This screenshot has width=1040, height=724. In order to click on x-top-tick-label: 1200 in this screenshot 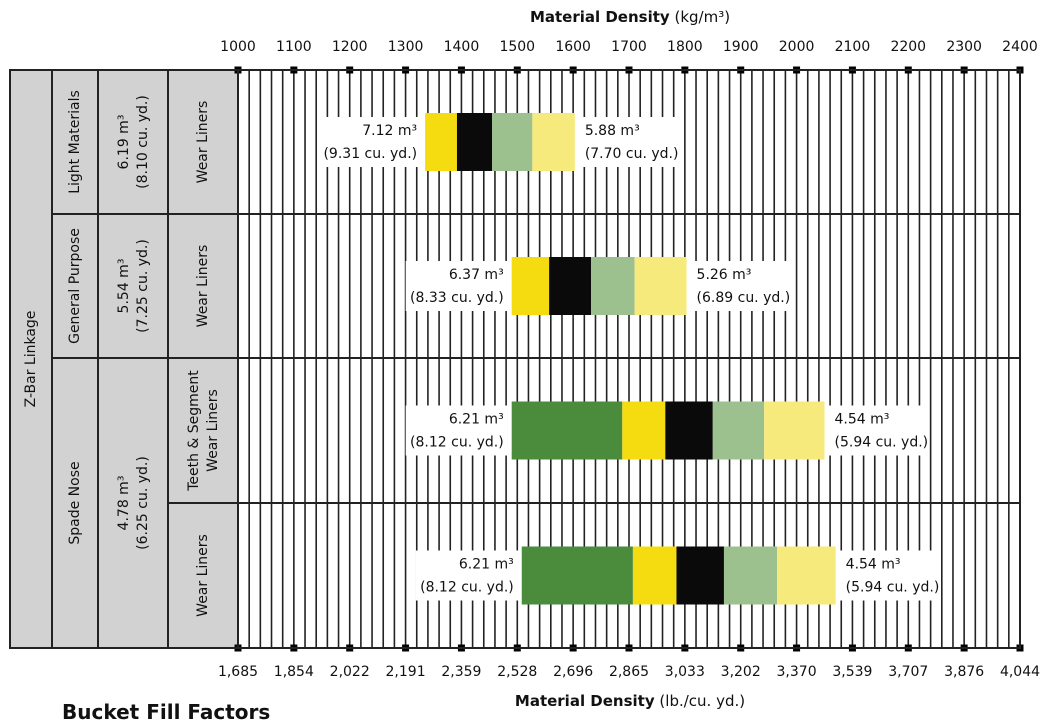, I will do `click(350, 47)`.